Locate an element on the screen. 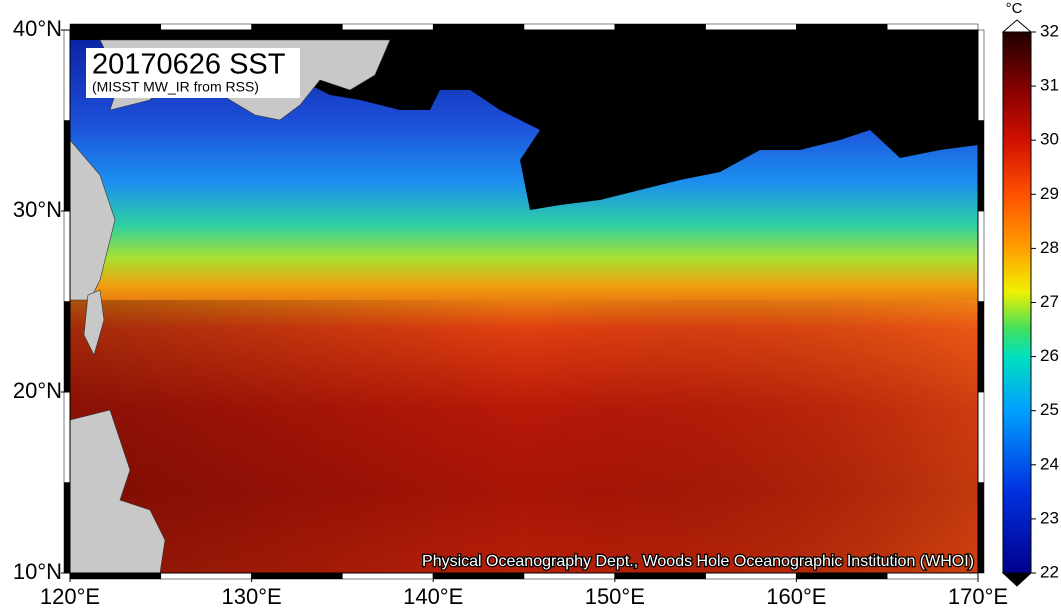  colorbar-max-arrow is located at coordinates (1017, 26).